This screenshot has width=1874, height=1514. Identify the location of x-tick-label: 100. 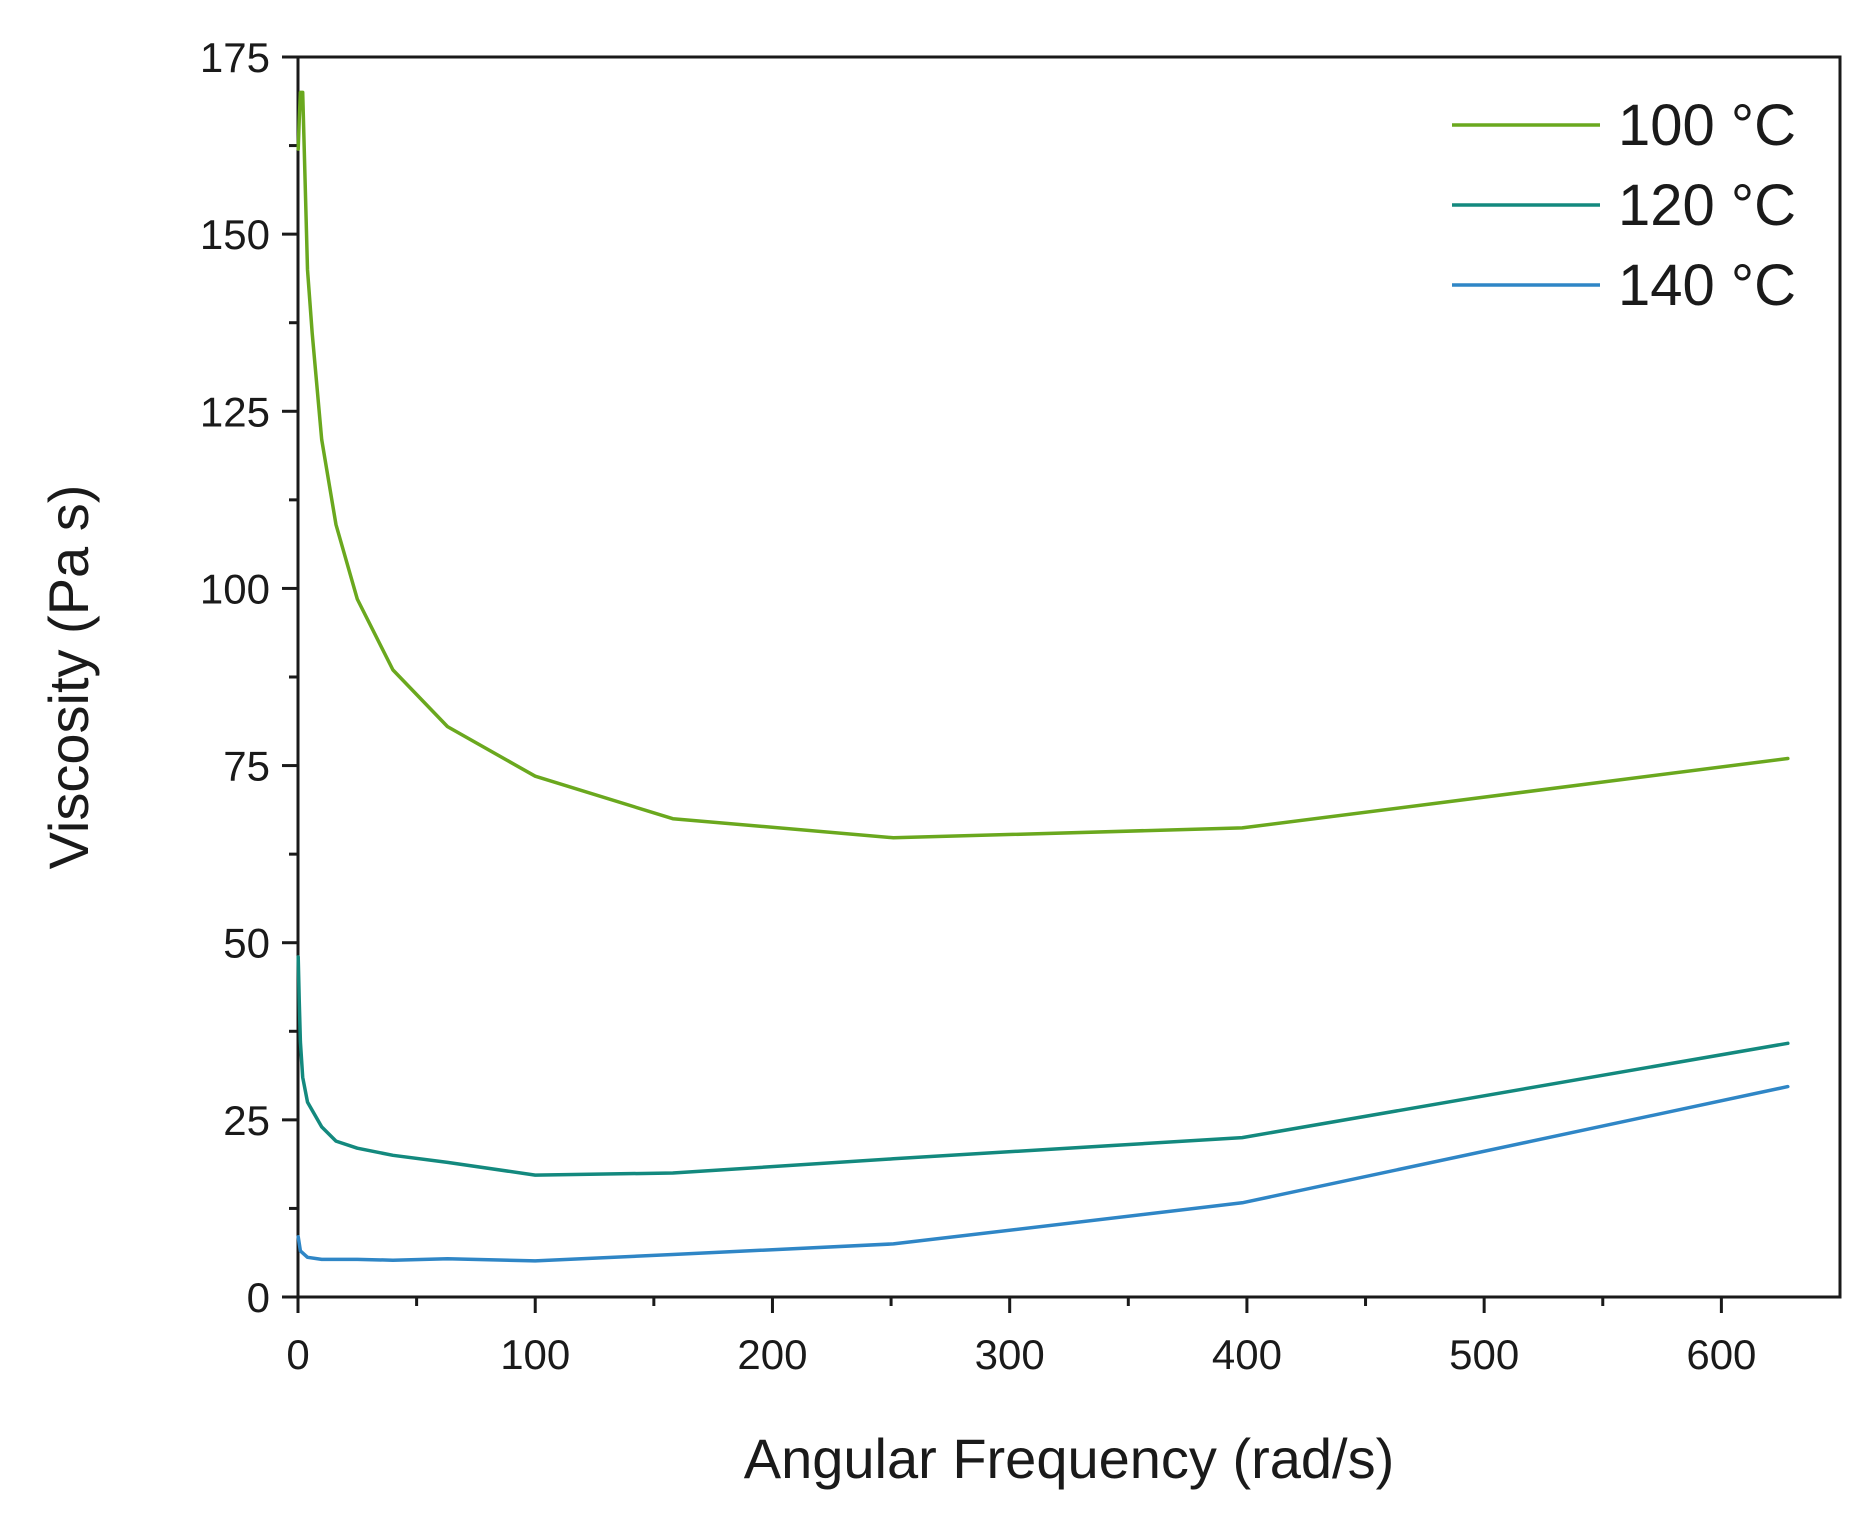
(535, 1354).